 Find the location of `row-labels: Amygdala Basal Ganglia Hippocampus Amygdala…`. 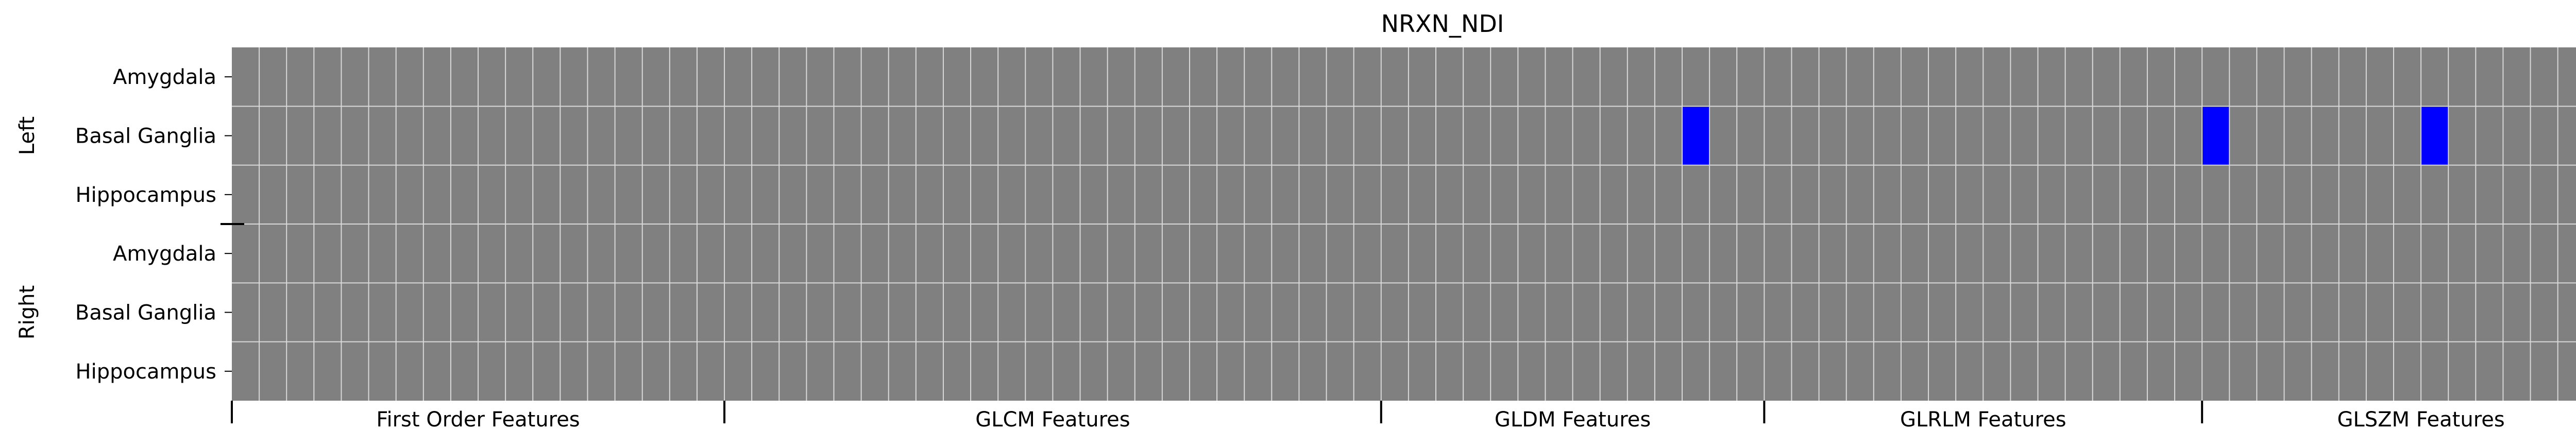

row-labels: Amygdala Basal Ganglia Hippocampus Amygdala… is located at coordinates (153, 224).